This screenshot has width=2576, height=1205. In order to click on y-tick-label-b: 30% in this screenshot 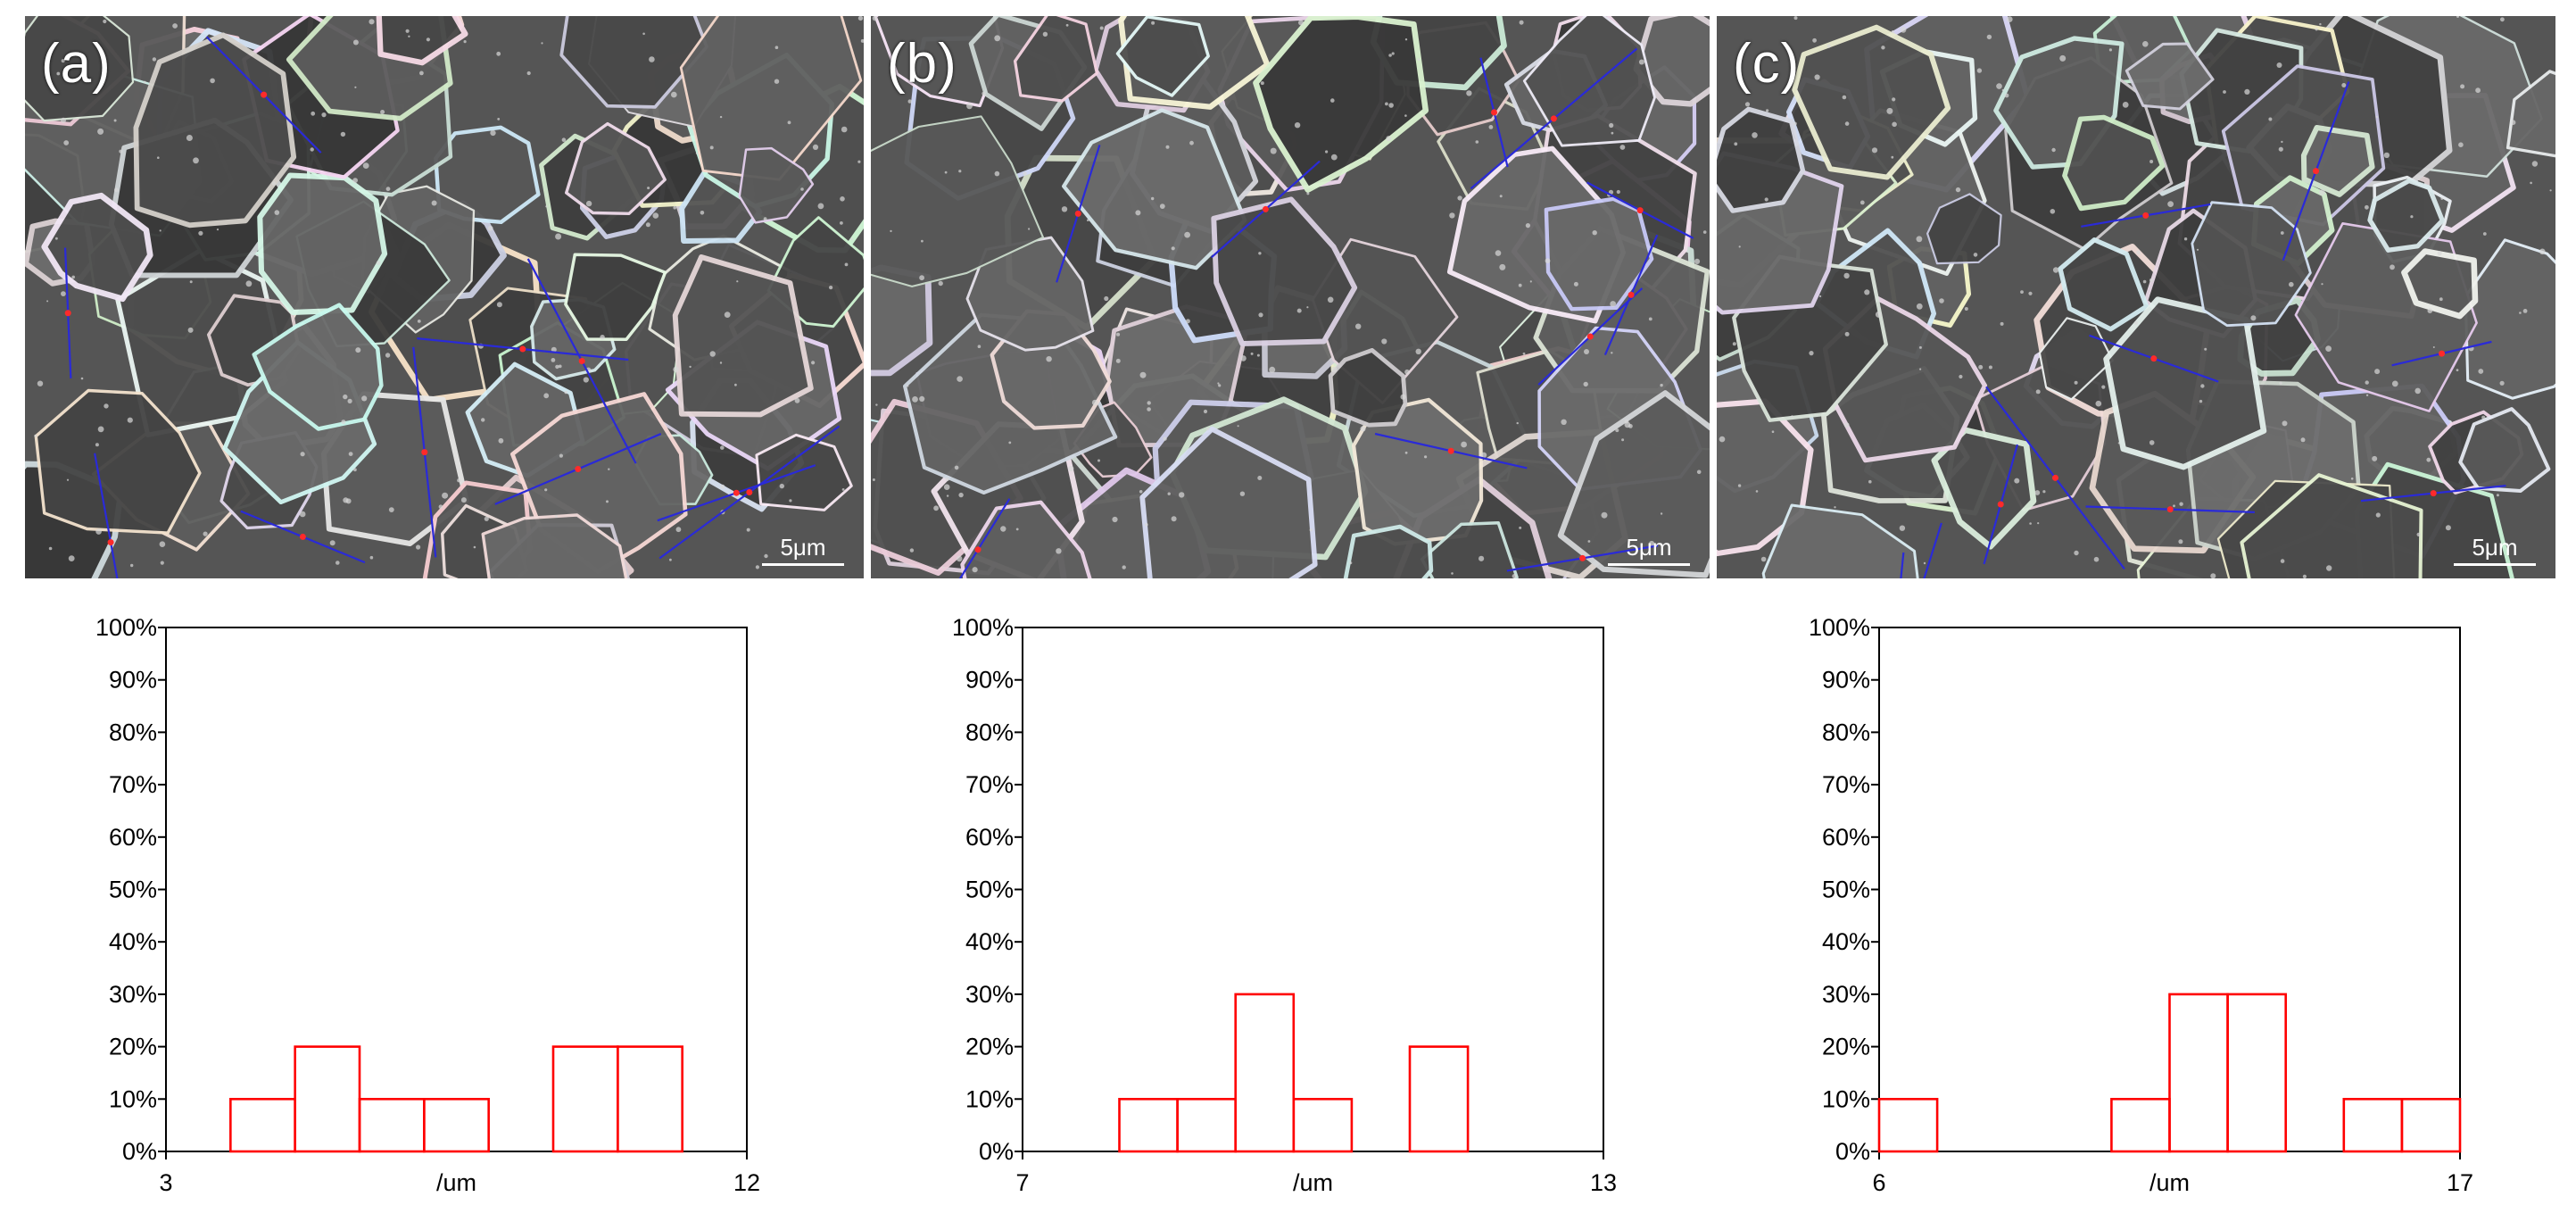, I will do `click(989, 994)`.